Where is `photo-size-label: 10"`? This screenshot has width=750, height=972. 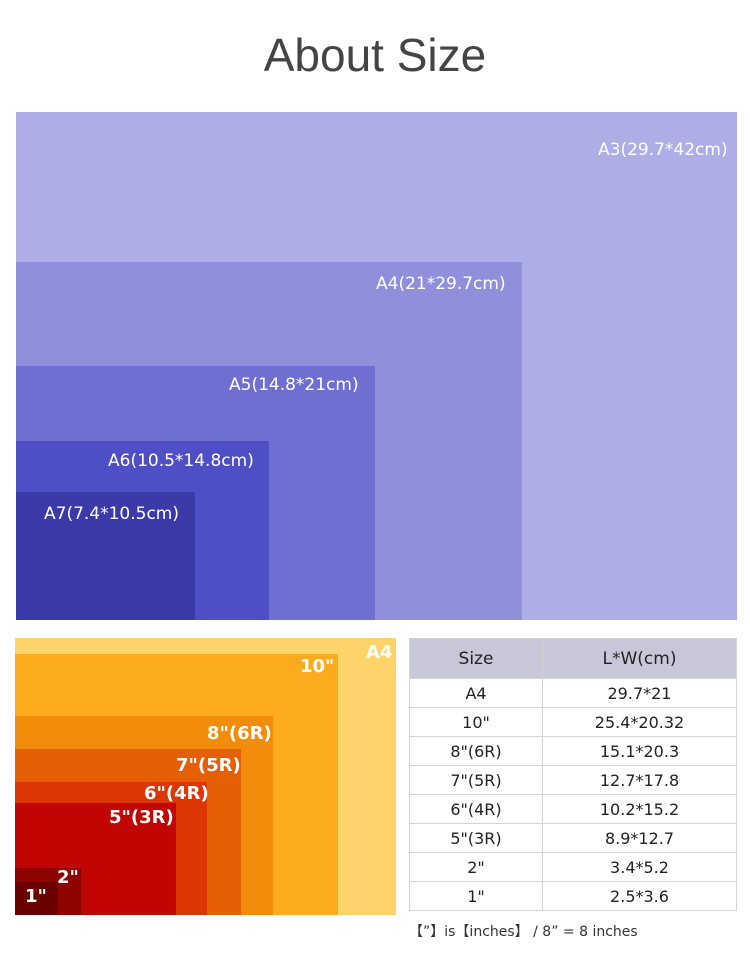 photo-size-label: 10" is located at coordinates (317, 666).